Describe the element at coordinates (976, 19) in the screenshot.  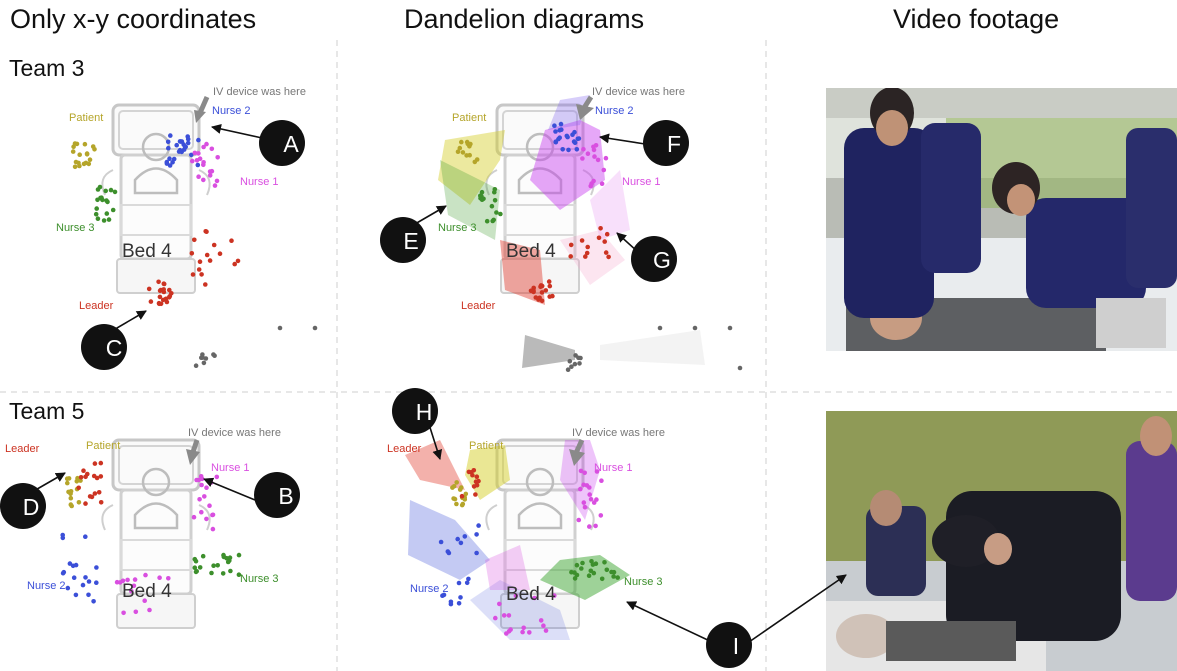
I see `column-title-video: Video footage` at that location.